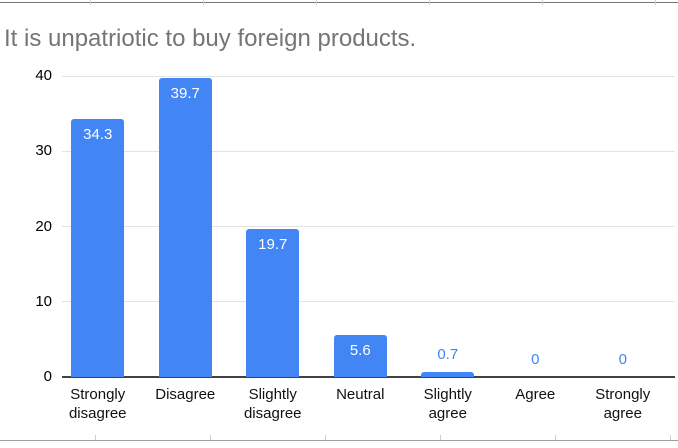 Image resolution: width=678 pixels, height=448 pixels. Describe the element at coordinates (339, 2) in the screenshot. I see `sheet-gridline-top` at that location.